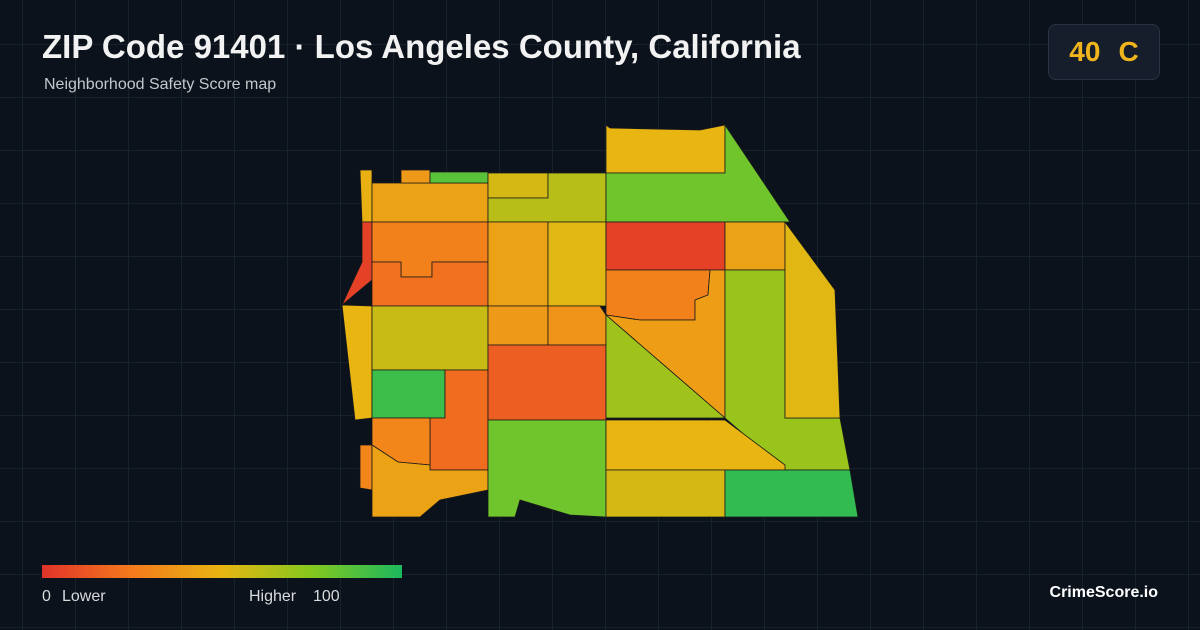 The image size is (1200, 630). What do you see at coordinates (84, 596) in the screenshot?
I see `legend-min-label: Lower` at bounding box center [84, 596].